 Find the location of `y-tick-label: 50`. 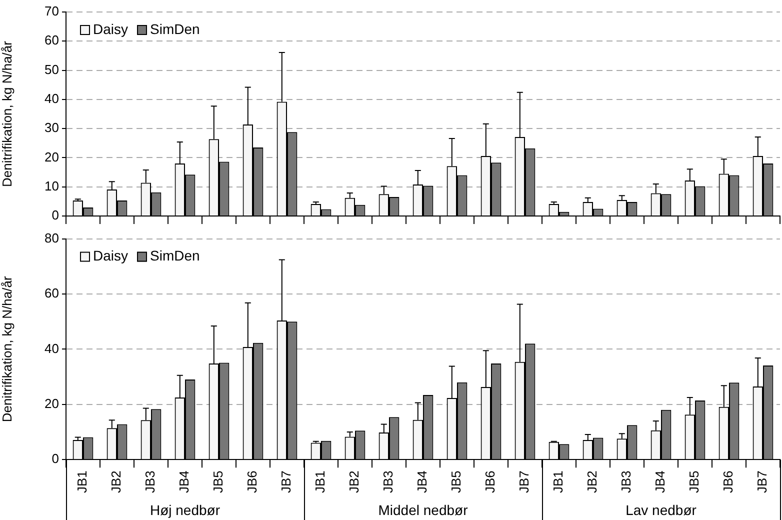

y-tick-label: 50 is located at coordinates (51, 69).